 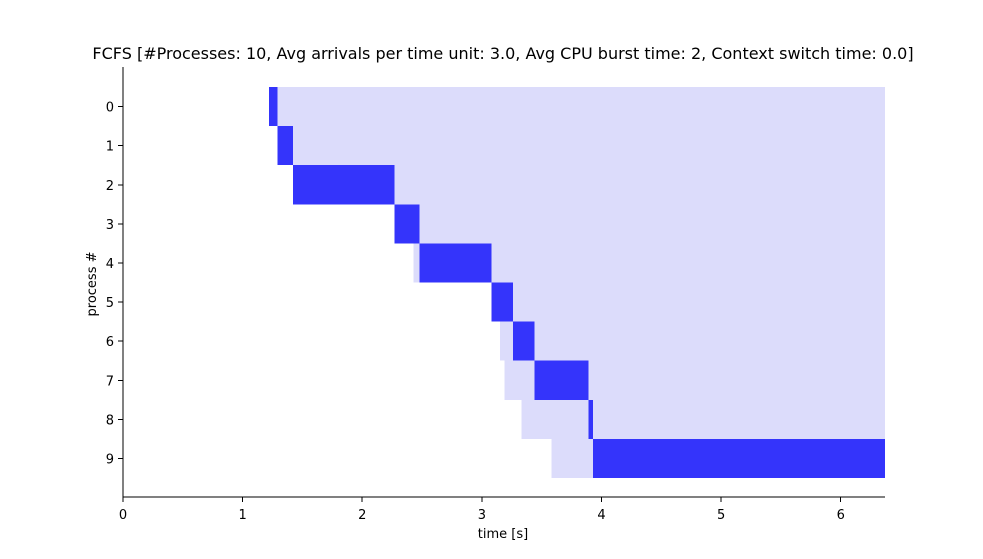 What do you see at coordinates (110, 303) in the screenshot?
I see `y-tick-label-5: 5` at bounding box center [110, 303].